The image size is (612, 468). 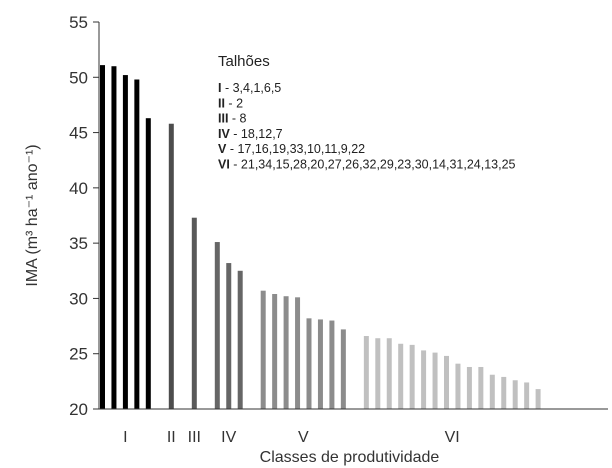 I want to click on legend-key: II, so click(x=221, y=103).